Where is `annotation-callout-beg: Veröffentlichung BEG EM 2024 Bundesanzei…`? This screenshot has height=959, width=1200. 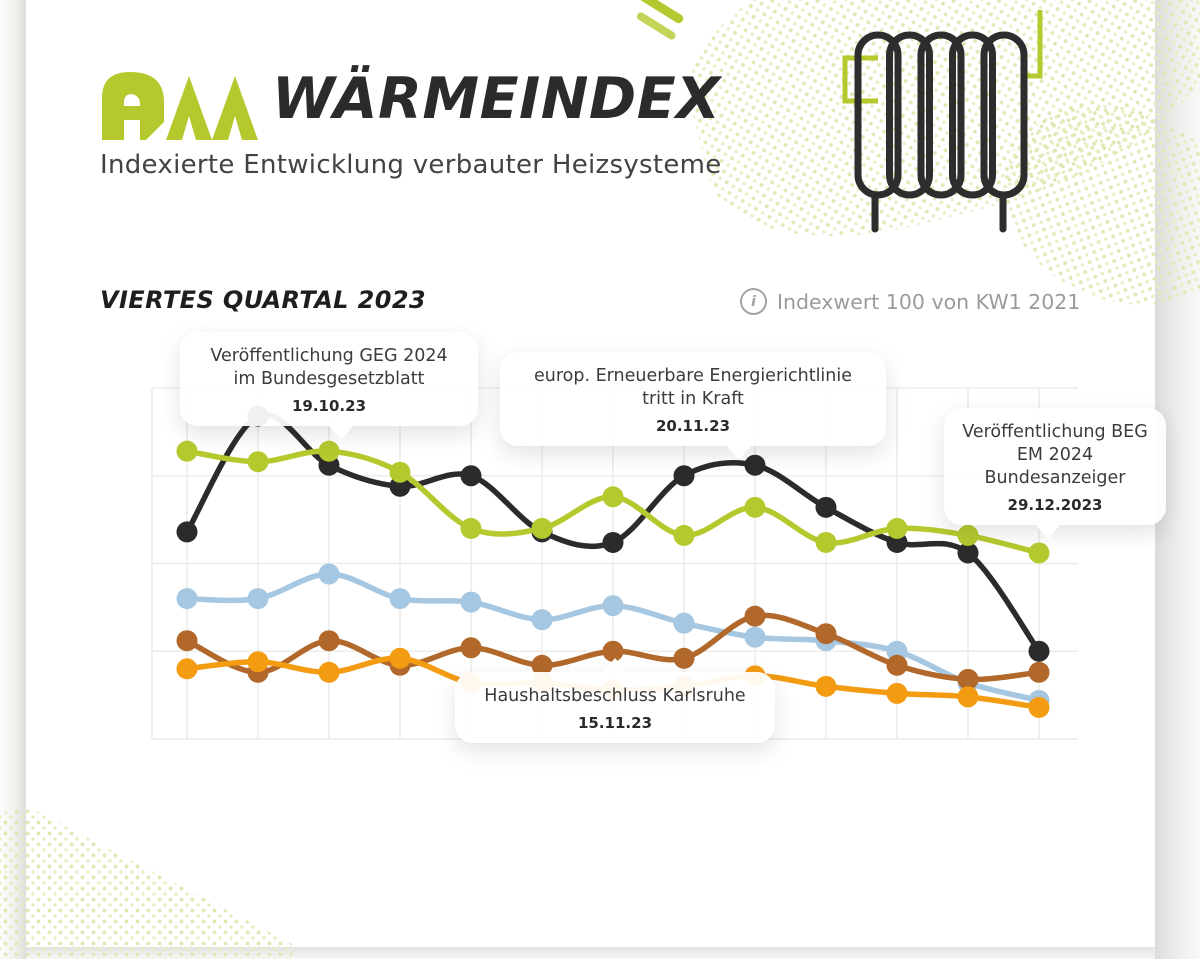
annotation-callout-beg: Veröffentlichung BEG EM 2024 Bundesanzei… is located at coordinates (1055, 467).